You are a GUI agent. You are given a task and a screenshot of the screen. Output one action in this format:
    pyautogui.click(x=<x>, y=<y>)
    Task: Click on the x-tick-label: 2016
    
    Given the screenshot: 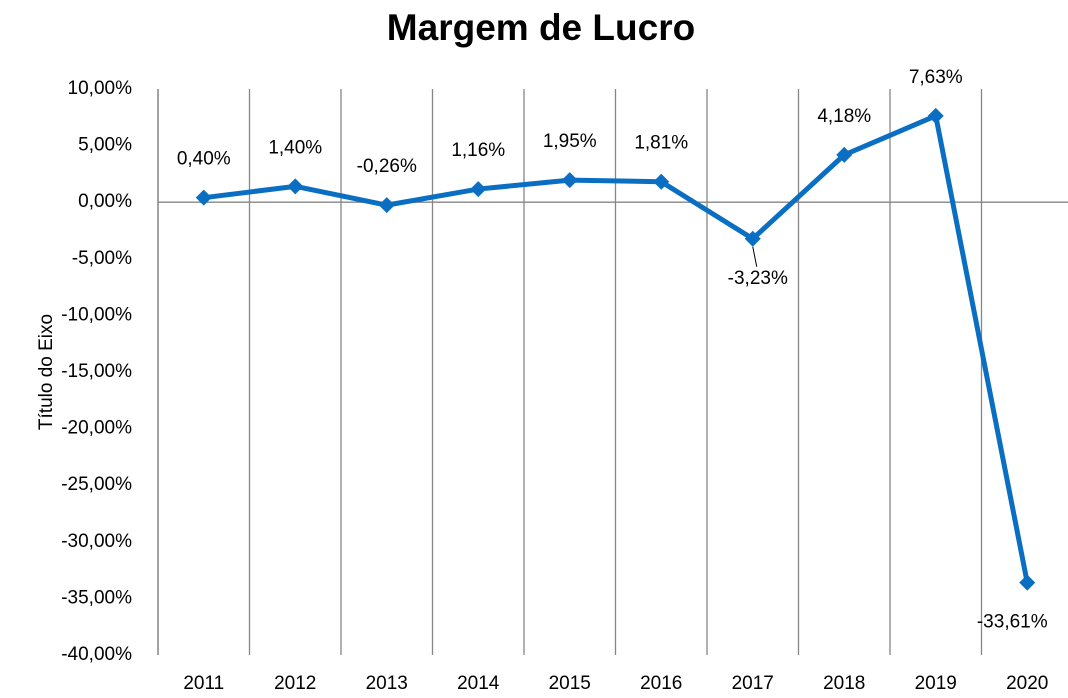 What is the action you would take?
    pyautogui.click(x=661, y=683)
    